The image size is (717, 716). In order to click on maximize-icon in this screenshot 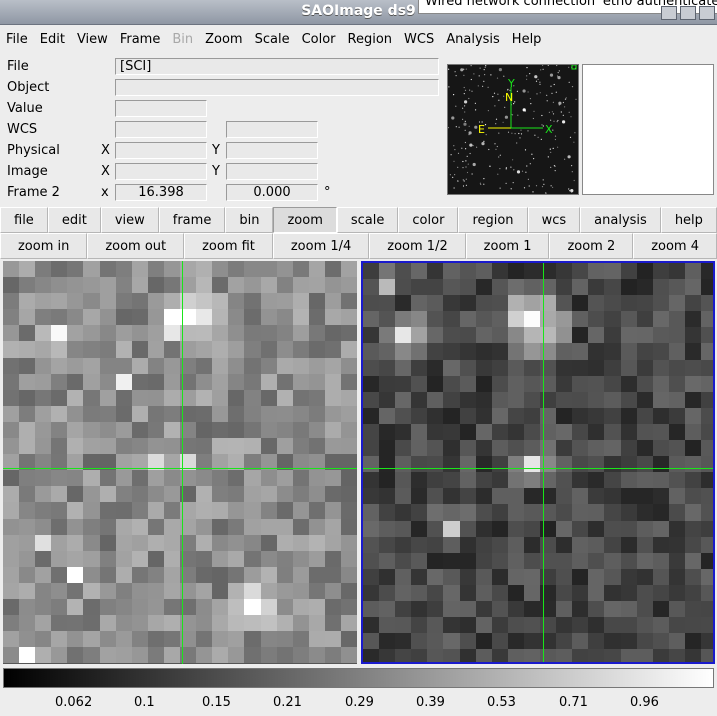, I will do `click(688, 13)`.